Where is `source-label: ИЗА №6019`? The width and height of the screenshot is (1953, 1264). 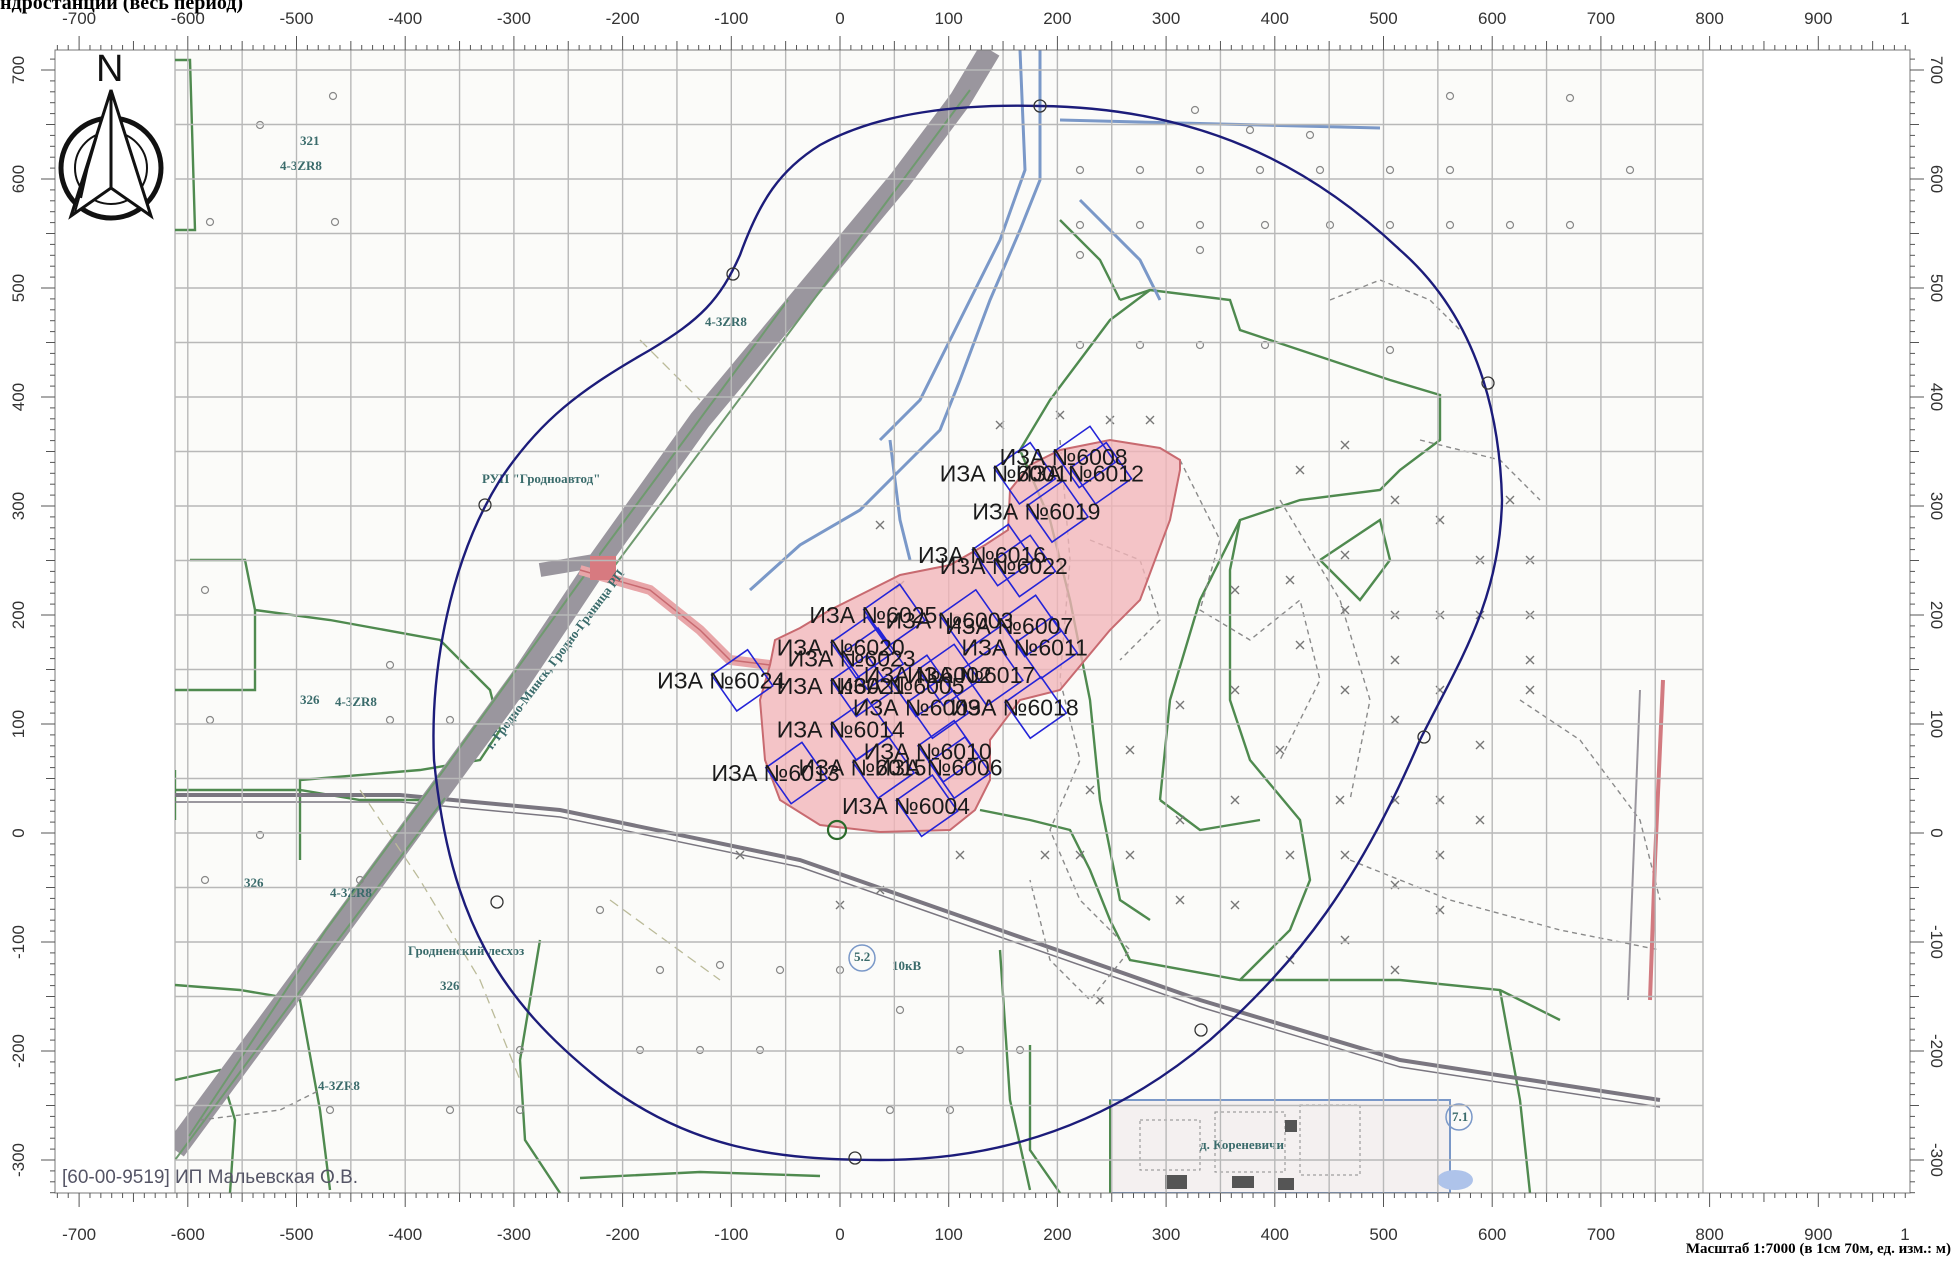 source-label: ИЗА №6019 is located at coordinates (1036, 511).